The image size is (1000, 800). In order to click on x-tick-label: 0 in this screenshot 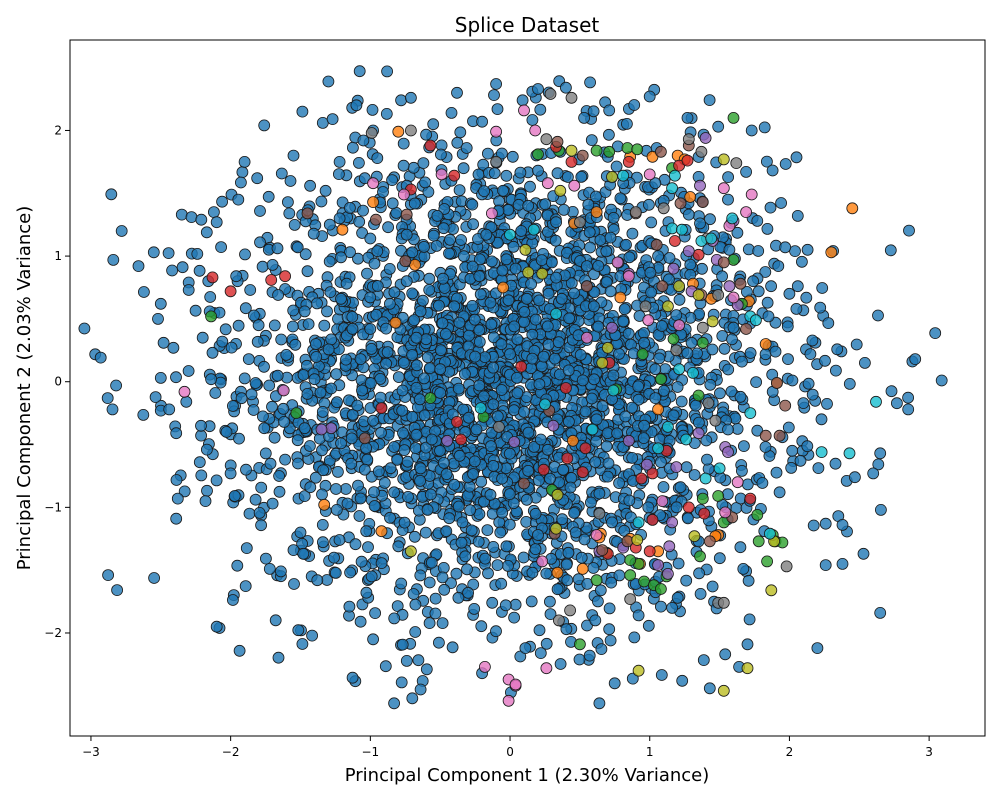, I will do `click(510, 752)`.